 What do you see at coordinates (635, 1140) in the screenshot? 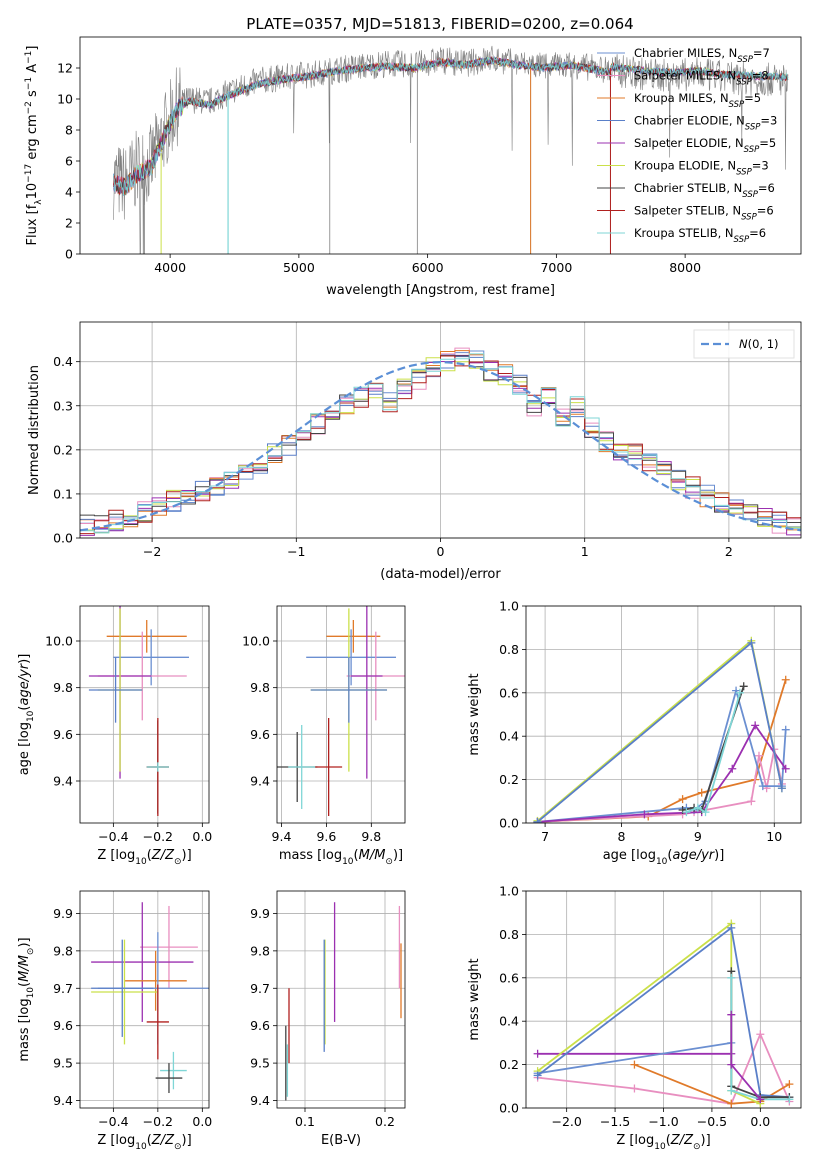
I see `label-part: Z [log` at bounding box center [635, 1140].